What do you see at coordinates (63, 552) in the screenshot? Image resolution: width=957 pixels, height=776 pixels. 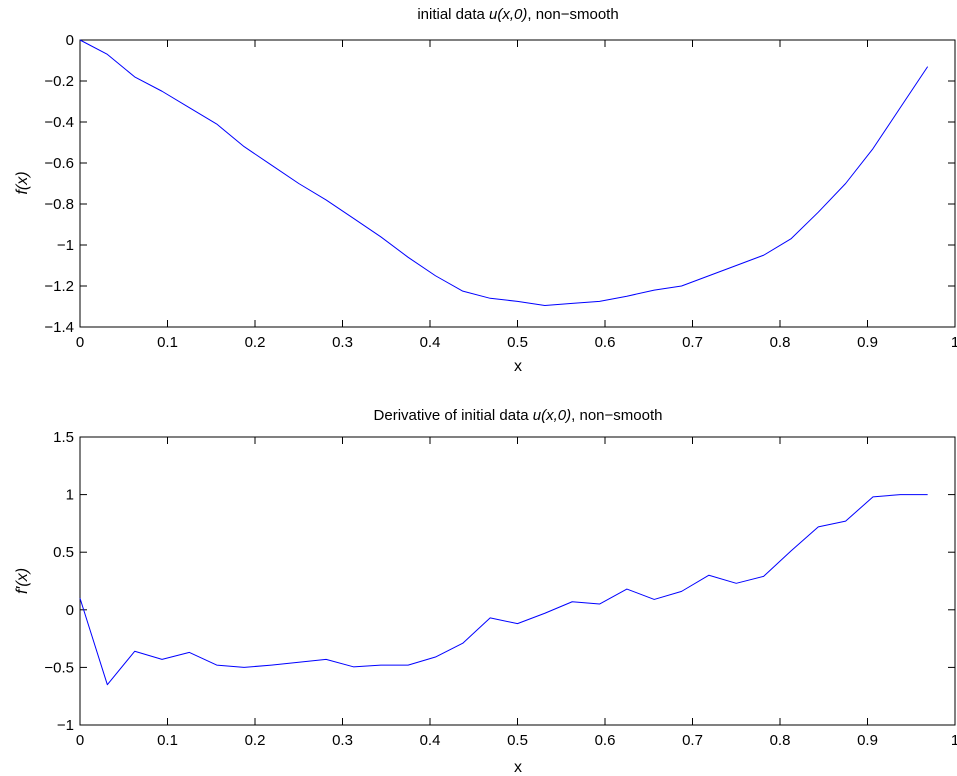 I see `y-tick-label: 0.5` at bounding box center [63, 552].